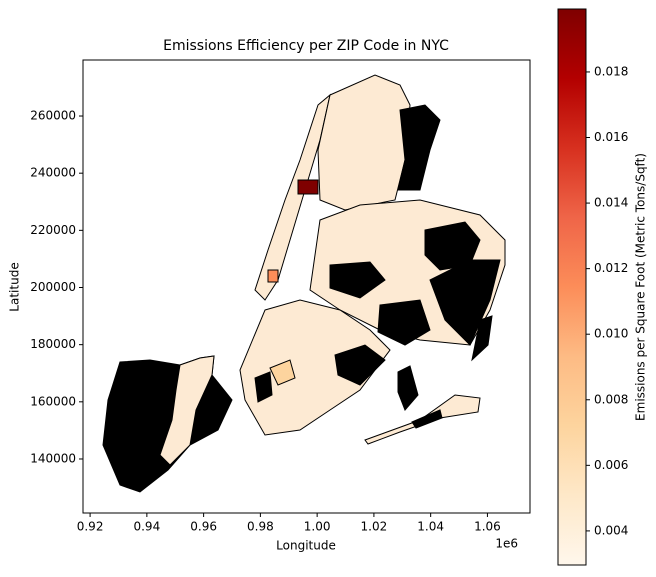 The height and width of the screenshot is (577, 656). What do you see at coordinates (611, 334) in the screenshot?
I see `colorbar-tick-label: 0.010` at bounding box center [611, 334].